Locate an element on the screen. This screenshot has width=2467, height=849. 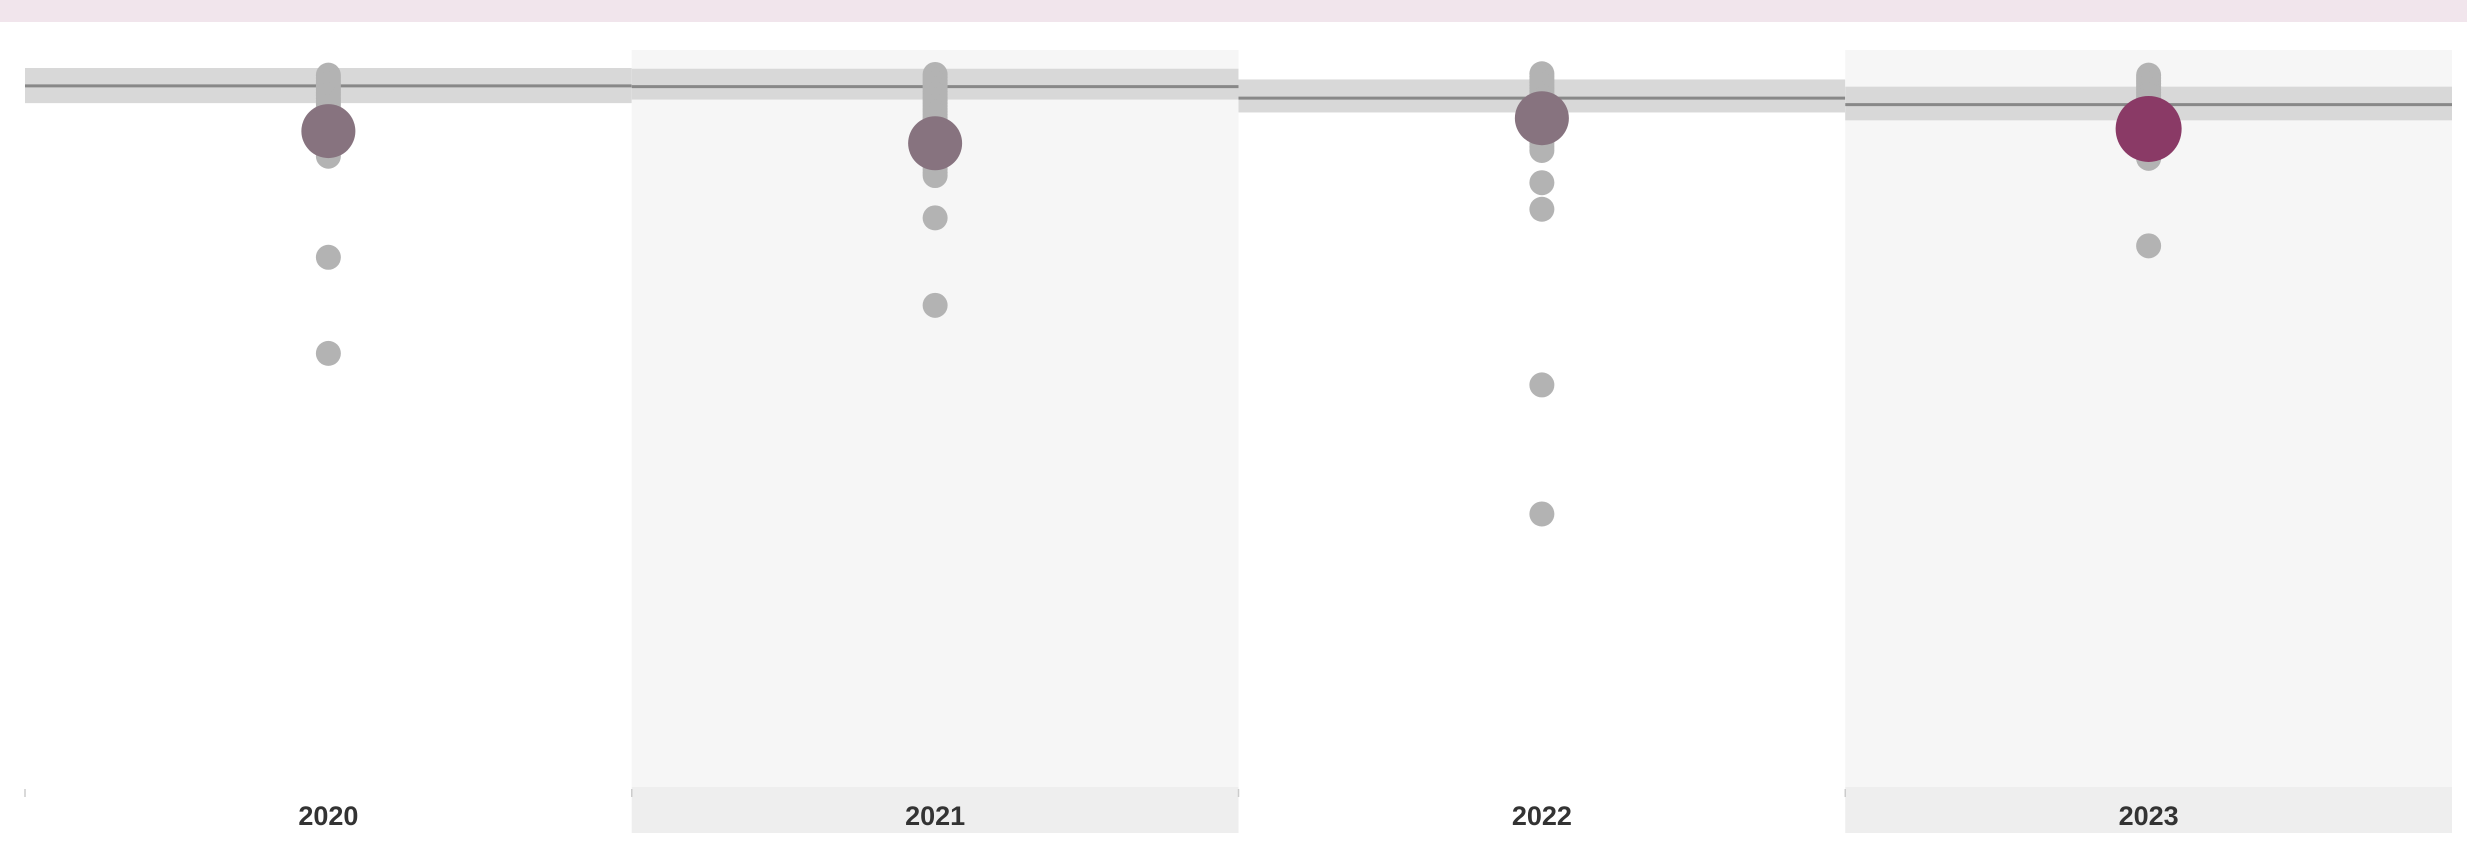
x-tick-label: 2021 is located at coordinates (935, 816).